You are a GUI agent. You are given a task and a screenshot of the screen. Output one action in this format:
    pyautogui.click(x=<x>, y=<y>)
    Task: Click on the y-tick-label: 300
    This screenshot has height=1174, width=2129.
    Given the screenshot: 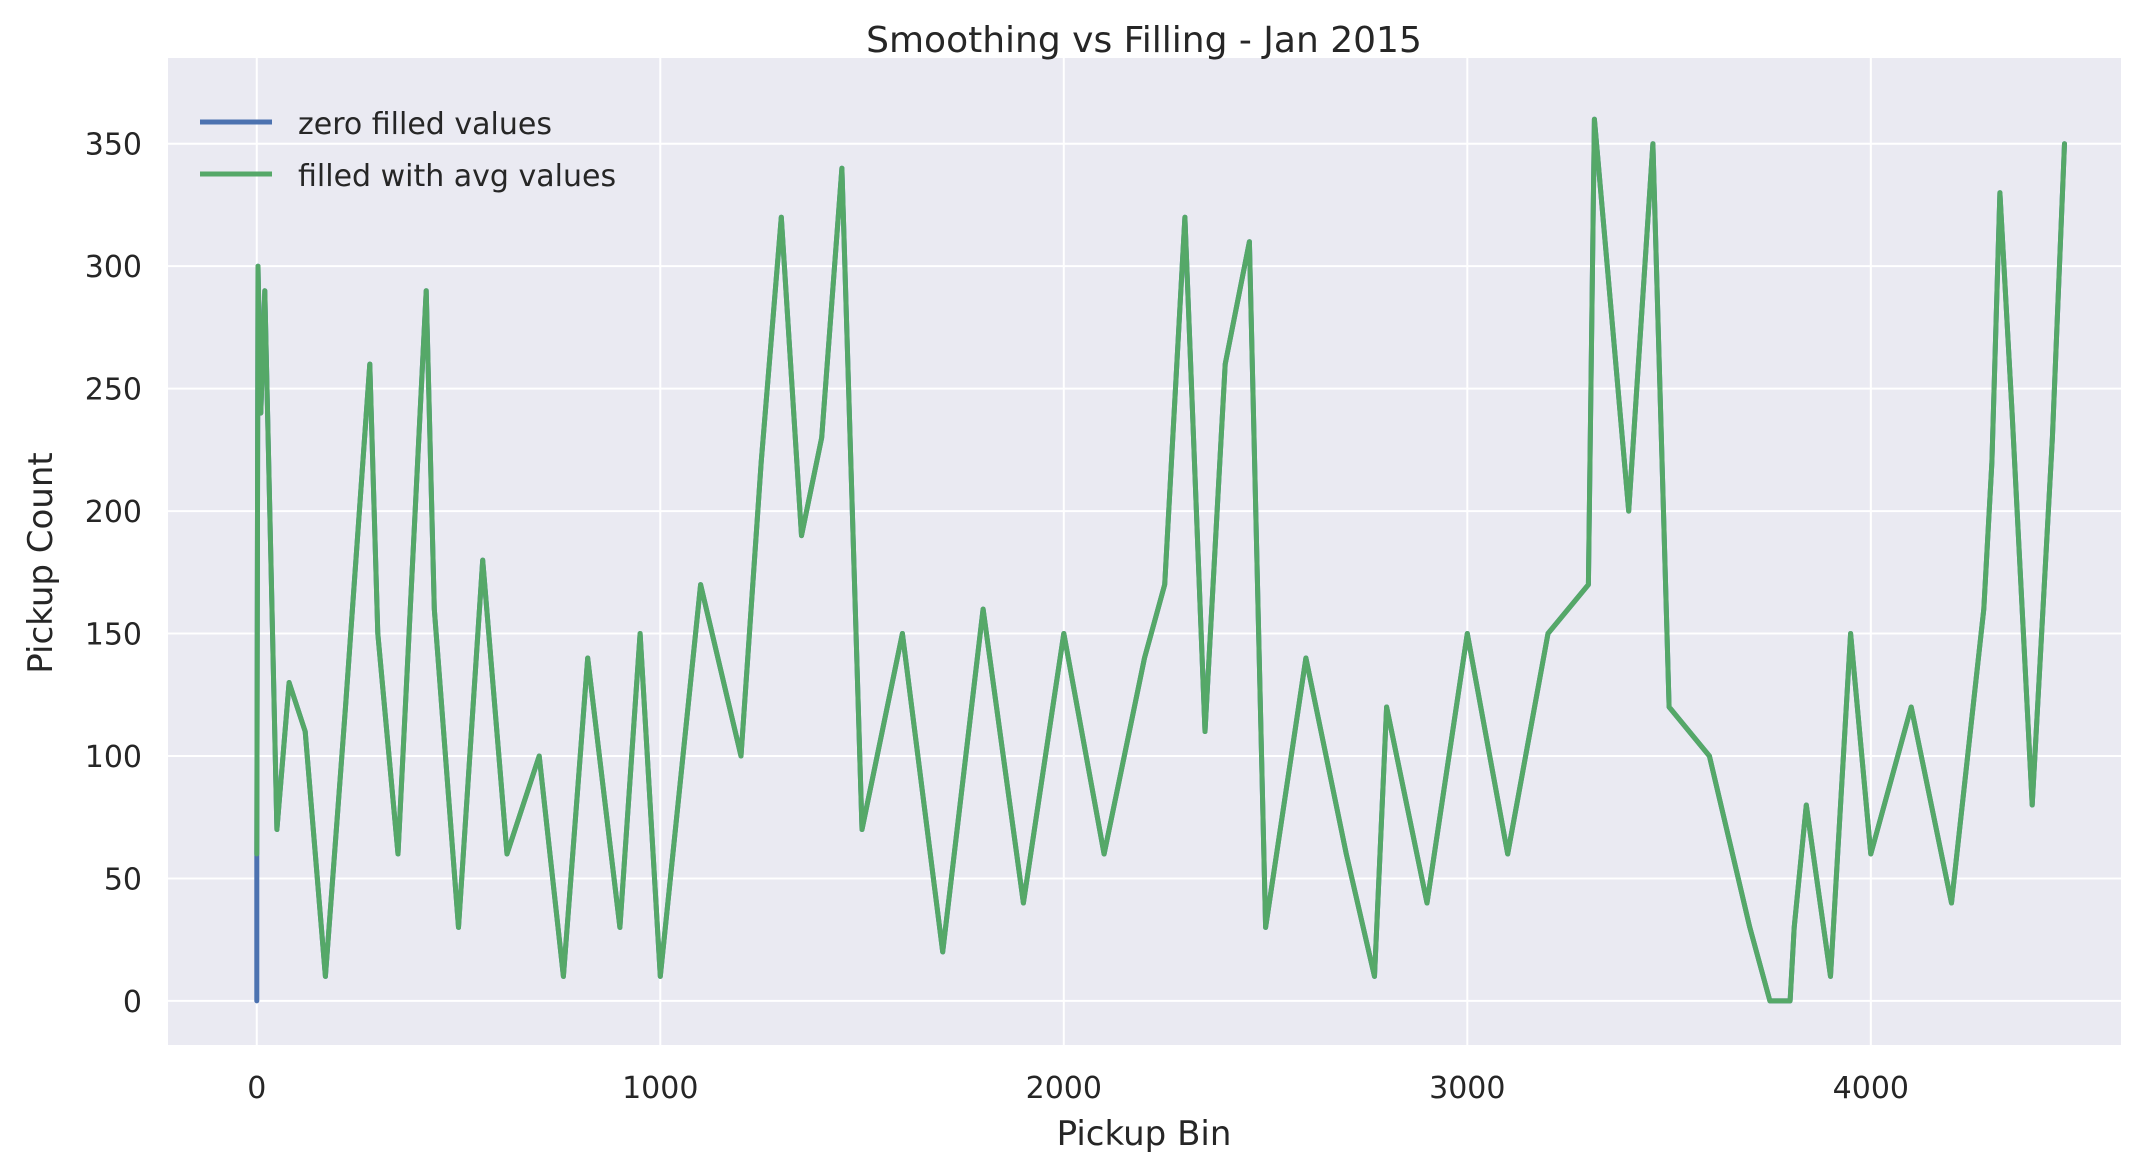 What is the action you would take?
    pyautogui.click(x=113, y=267)
    